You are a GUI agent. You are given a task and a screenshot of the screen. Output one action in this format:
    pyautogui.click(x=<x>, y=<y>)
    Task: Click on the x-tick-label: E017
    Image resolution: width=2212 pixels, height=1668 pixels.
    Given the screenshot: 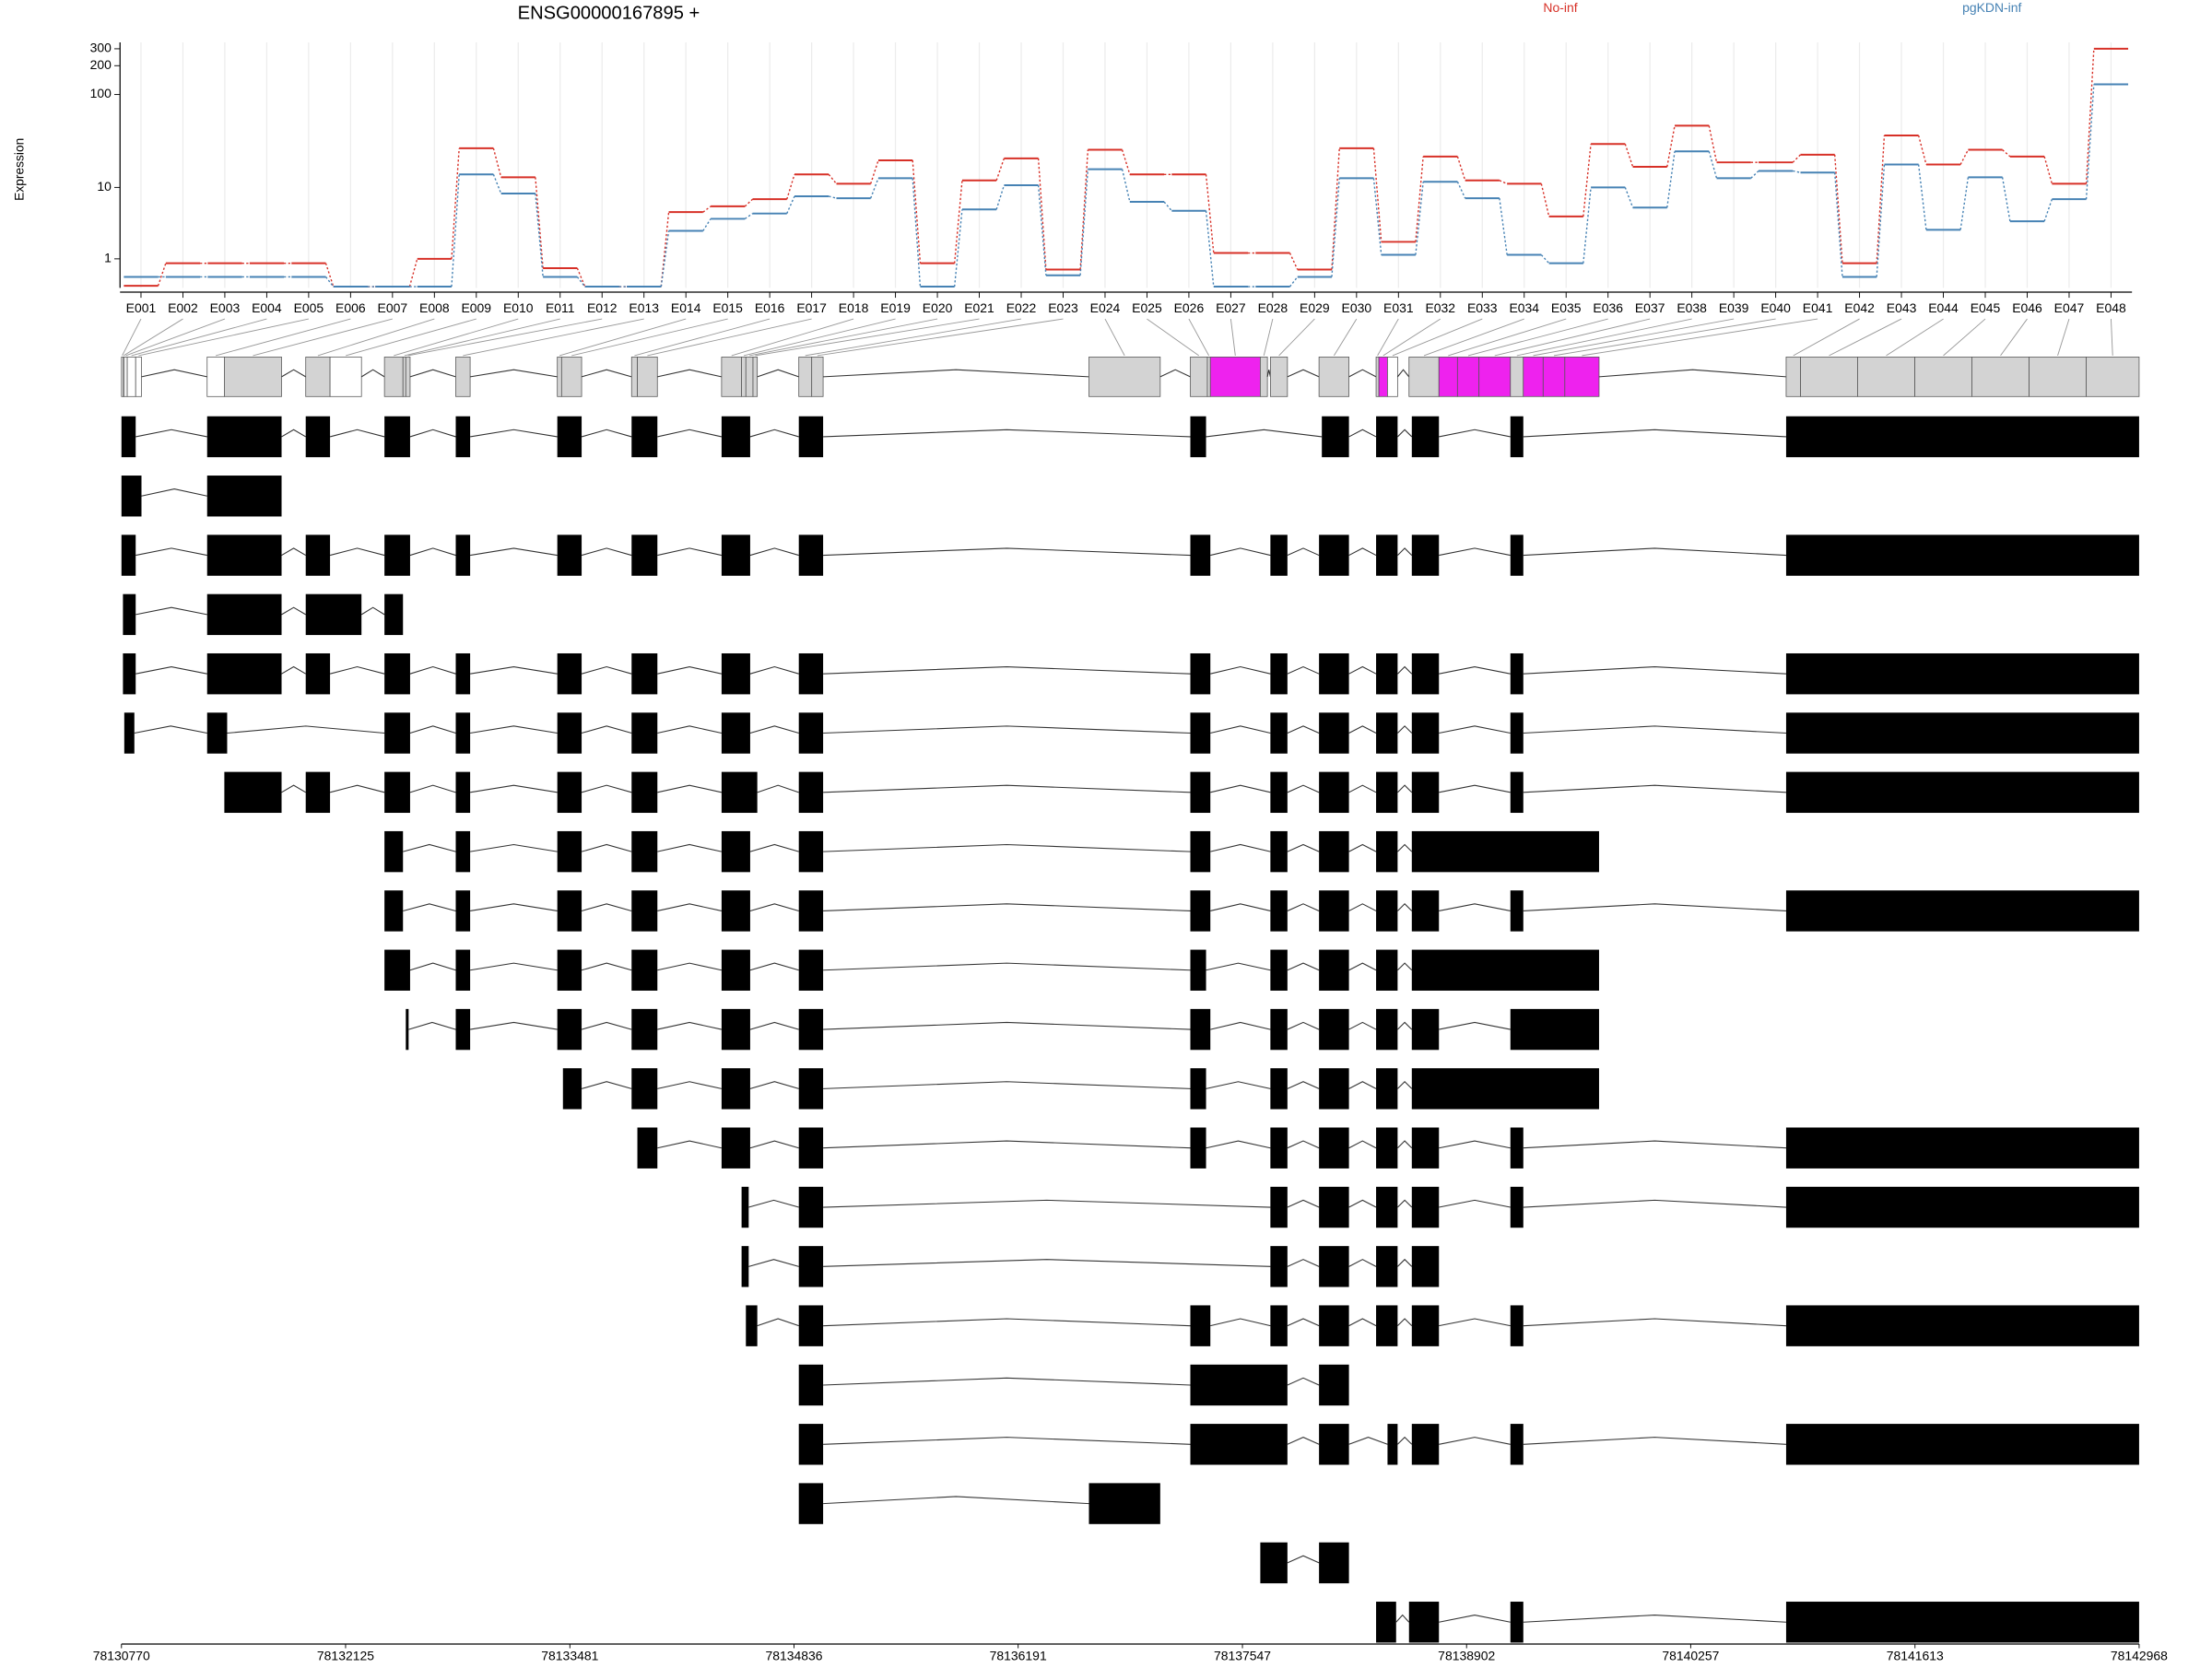 What is the action you would take?
    pyautogui.click(x=811, y=307)
    